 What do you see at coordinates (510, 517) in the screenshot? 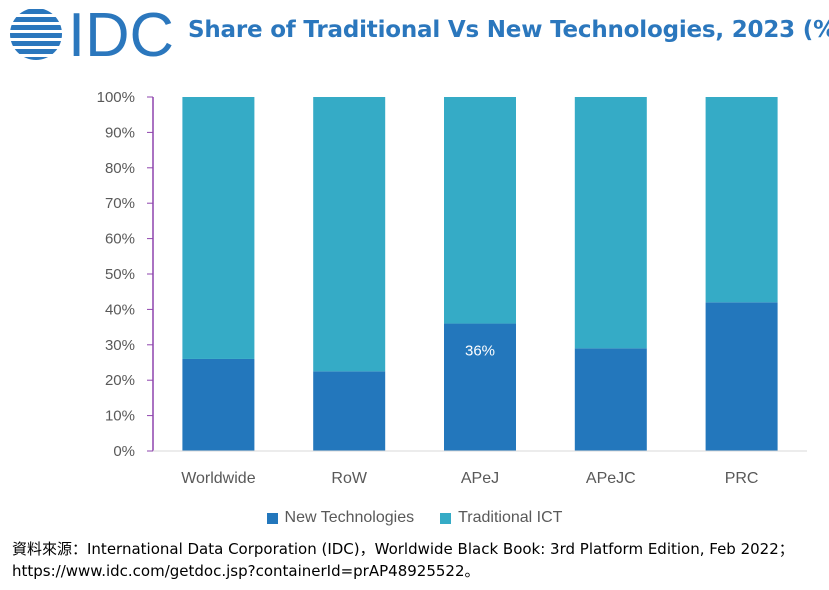
I see `legend-label-traditional-ict: Traditional ICT` at bounding box center [510, 517].